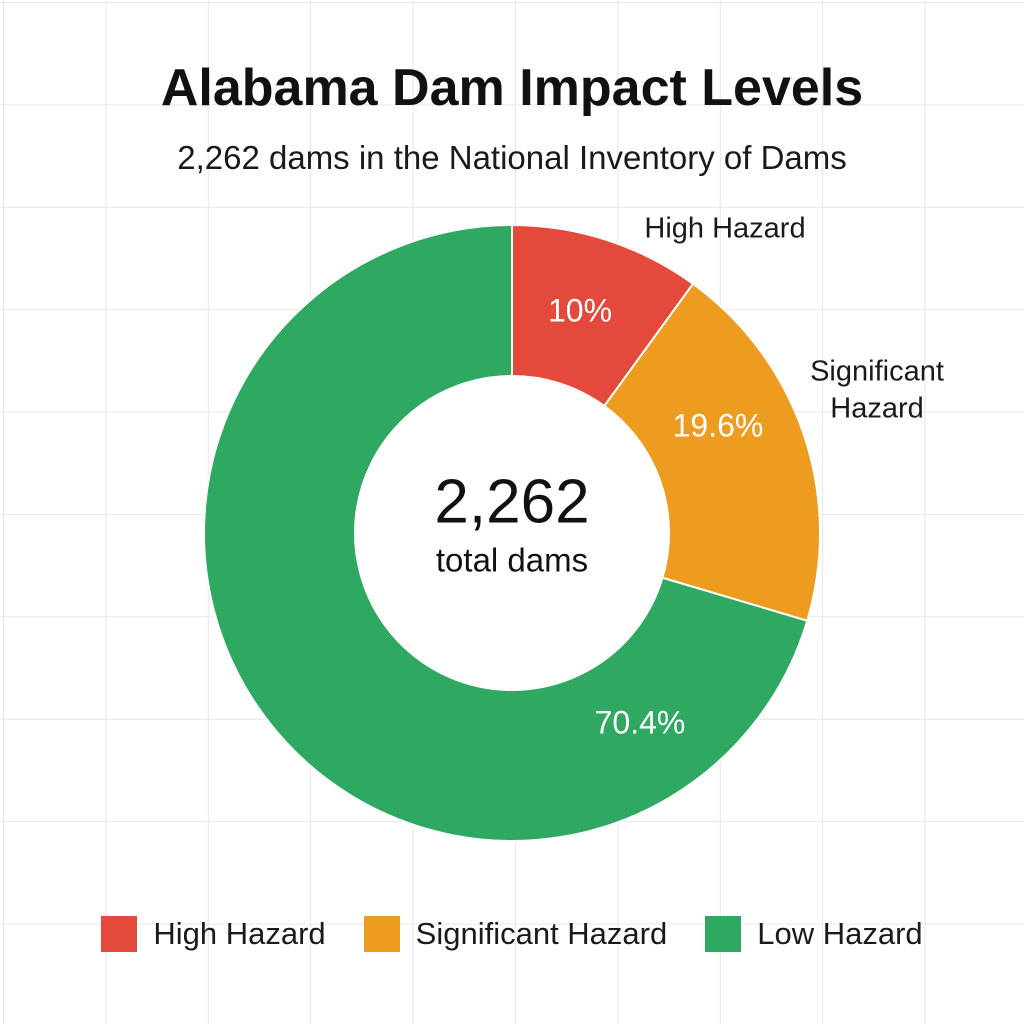  Describe the element at coordinates (512, 560) in the screenshot. I see `center-label: total dams` at that location.